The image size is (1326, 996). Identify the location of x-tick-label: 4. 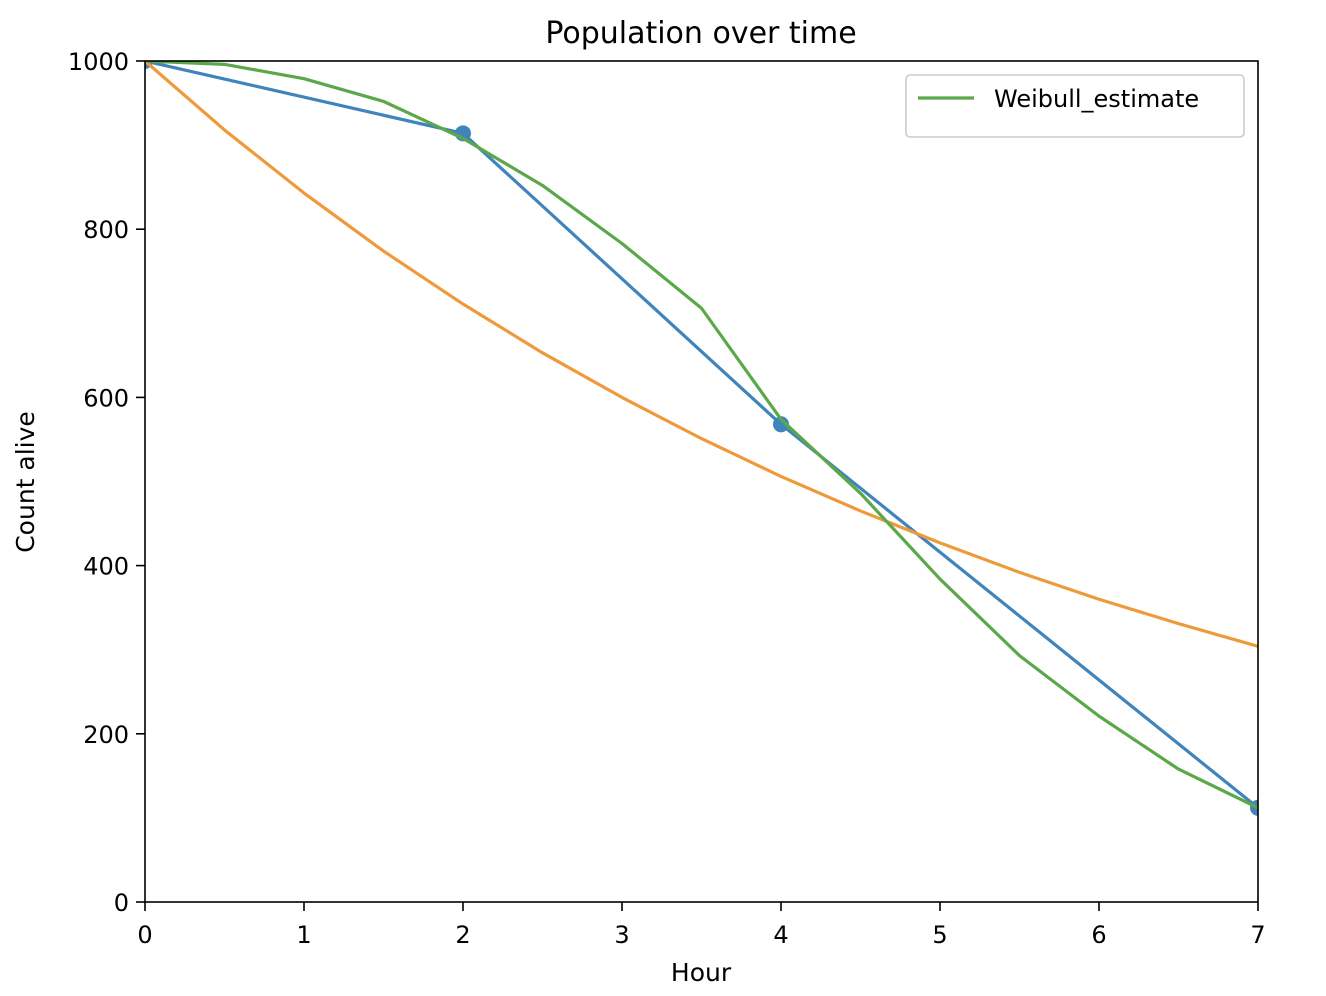
(780, 935).